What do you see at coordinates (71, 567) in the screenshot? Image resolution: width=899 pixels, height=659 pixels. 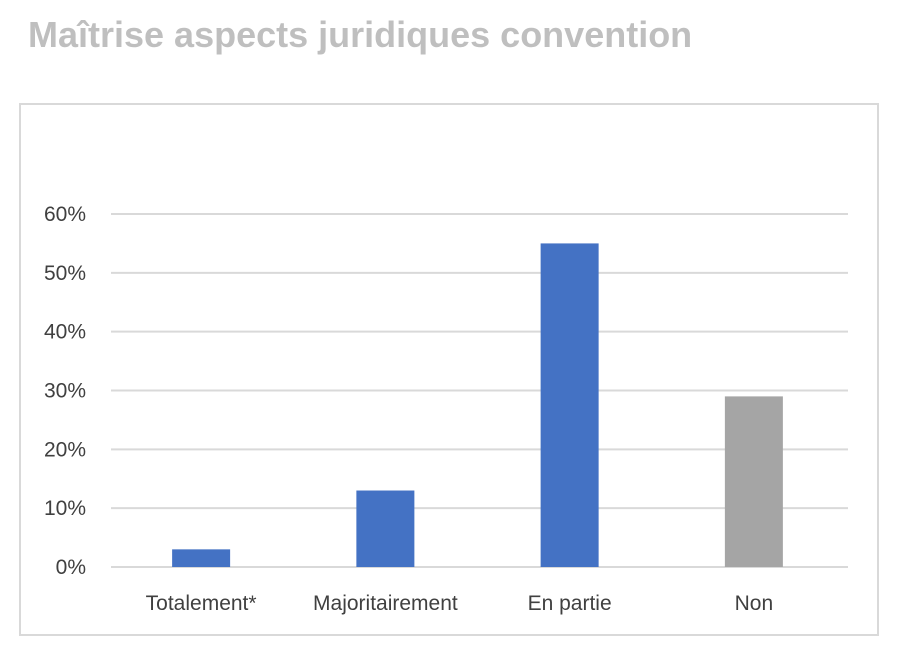 I see `y-tick-label: 0%` at bounding box center [71, 567].